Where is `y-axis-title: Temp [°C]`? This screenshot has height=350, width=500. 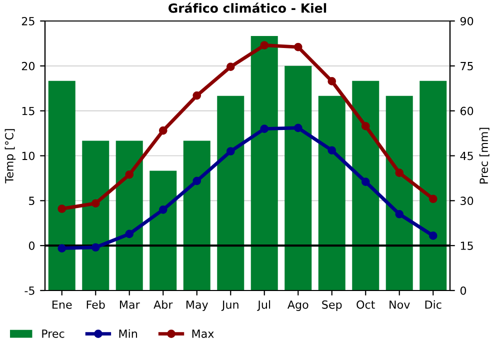 y-axis-title: Temp [°C] is located at coordinates (10, 156).